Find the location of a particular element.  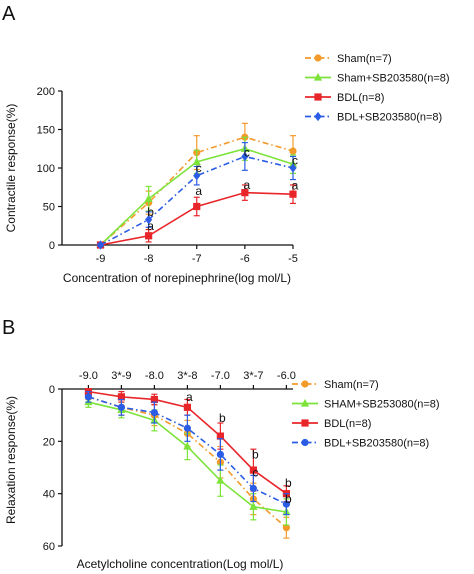

x-tick-label: -7.0 is located at coordinates (220, 376).